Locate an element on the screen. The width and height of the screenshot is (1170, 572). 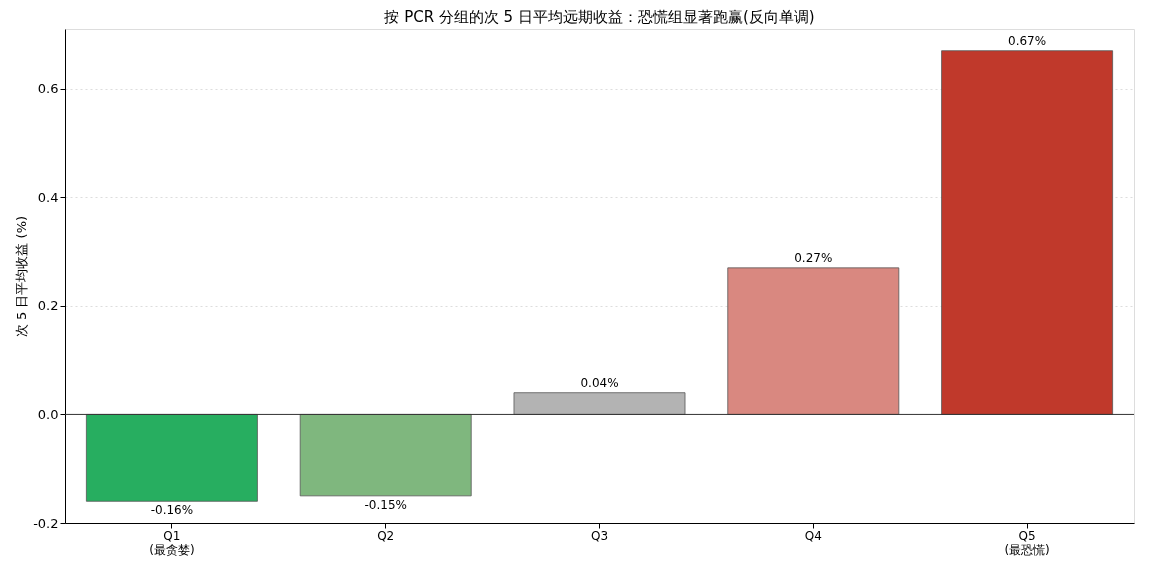
x-tick-label: Q2 is located at coordinates (386, 535).